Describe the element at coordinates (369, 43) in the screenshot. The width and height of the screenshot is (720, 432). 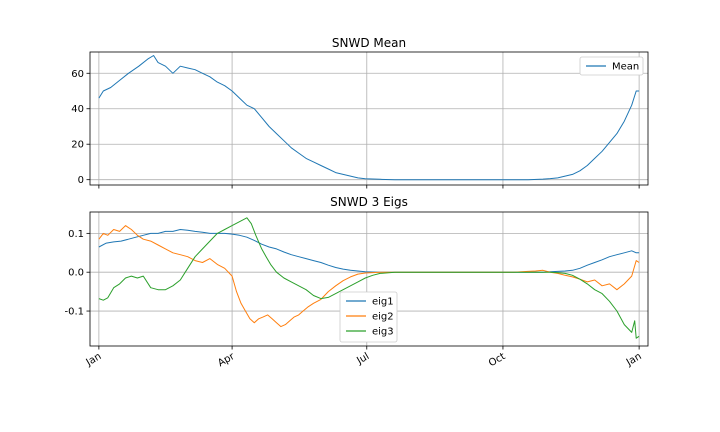
I see `mean-panel-title: SNWD Mean` at that location.